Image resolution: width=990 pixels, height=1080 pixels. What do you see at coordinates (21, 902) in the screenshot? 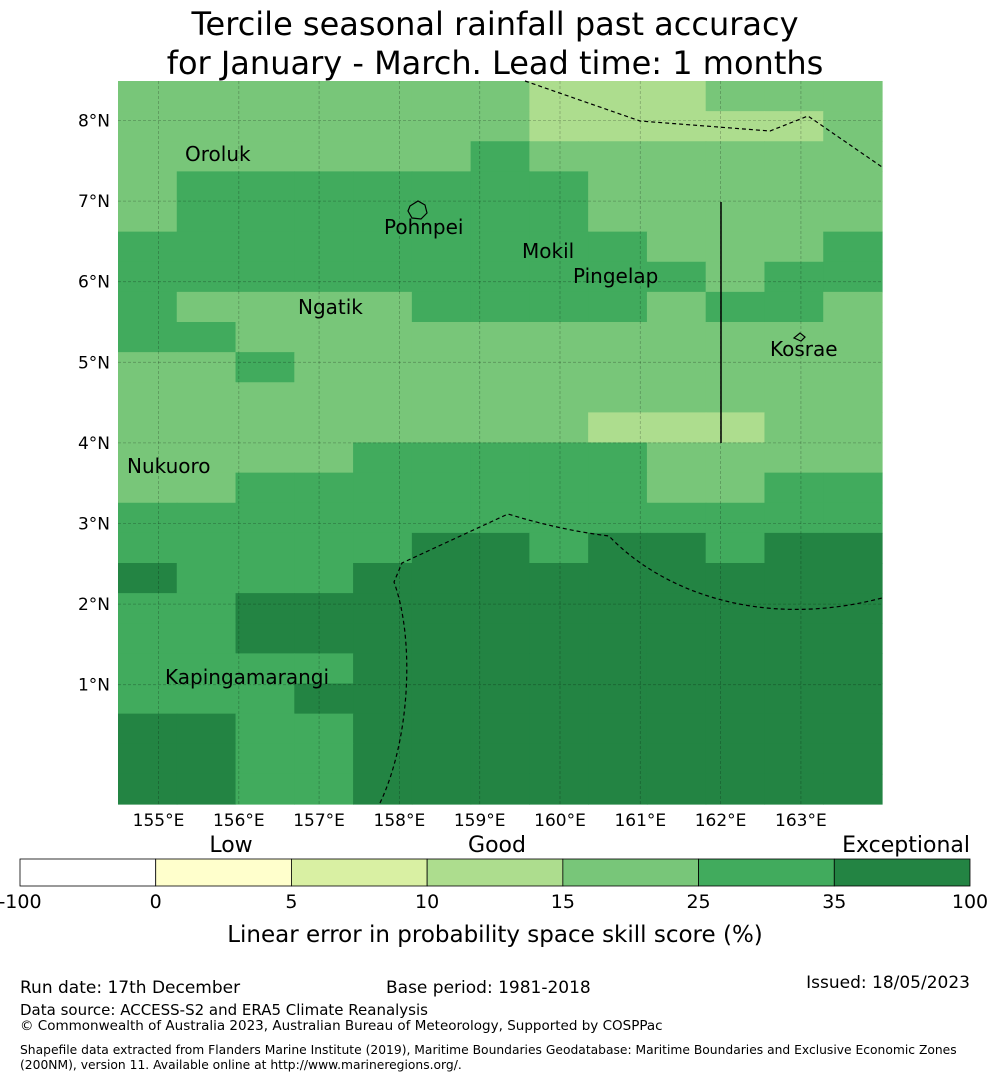
I see `colorbar-tick-label: -100` at bounding box center [21, 902].